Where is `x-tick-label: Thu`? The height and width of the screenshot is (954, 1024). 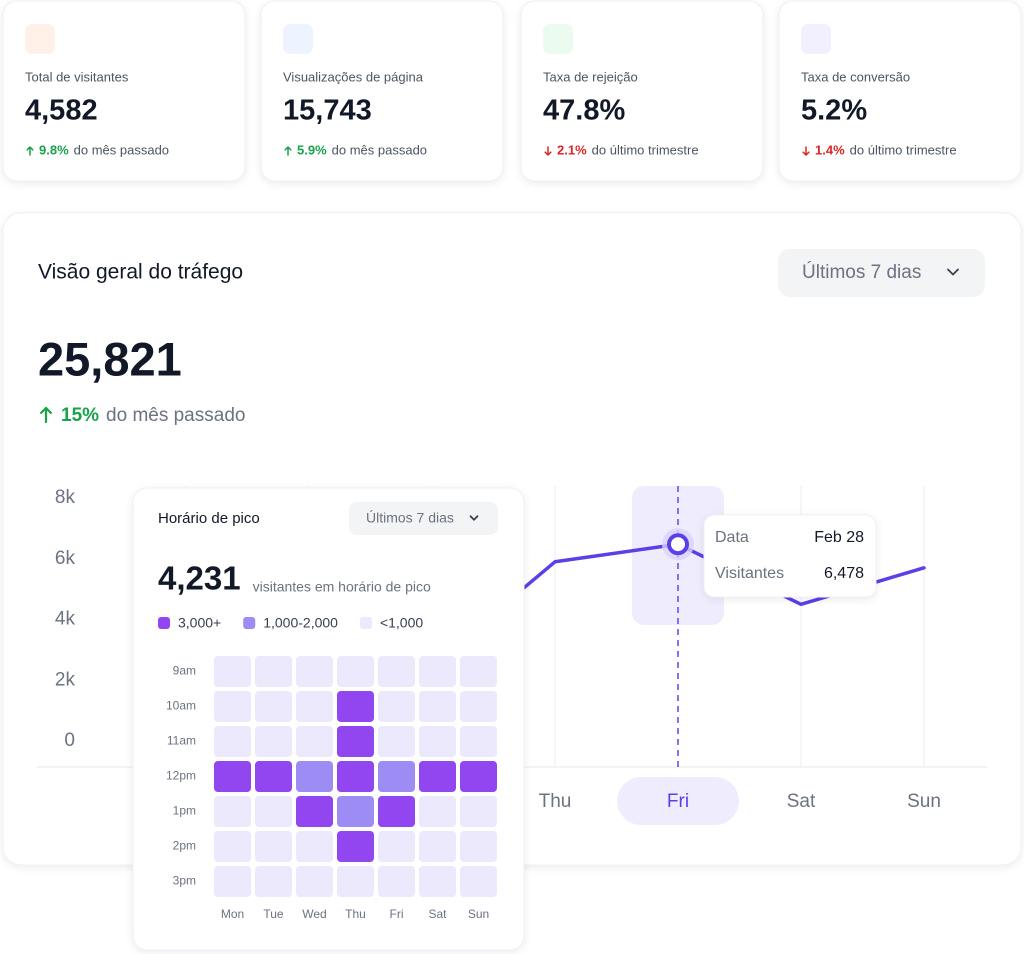
x-tick-label: Thu is located at coordinates (555, 801).